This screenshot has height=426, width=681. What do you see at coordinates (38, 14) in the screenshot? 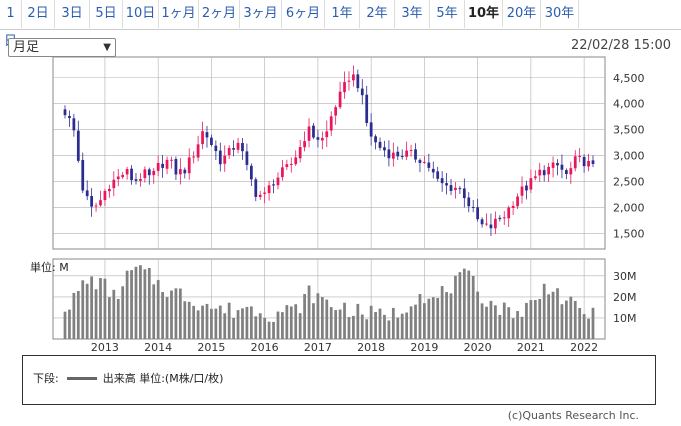
I see `tab-2: 2日` at bounding box center [38, 14].